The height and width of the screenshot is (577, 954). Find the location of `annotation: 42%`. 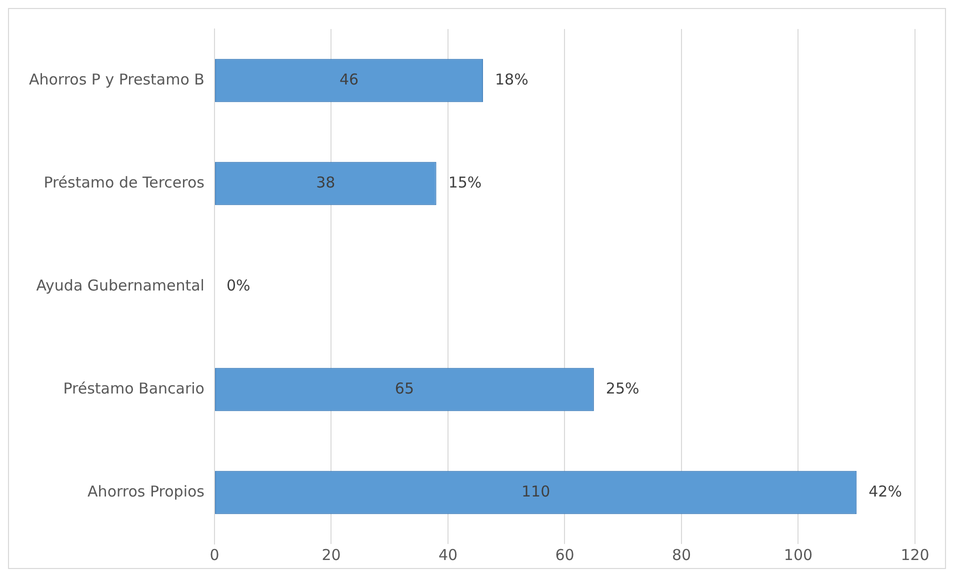

annotation: 42% is located at coordinates (885, 491).